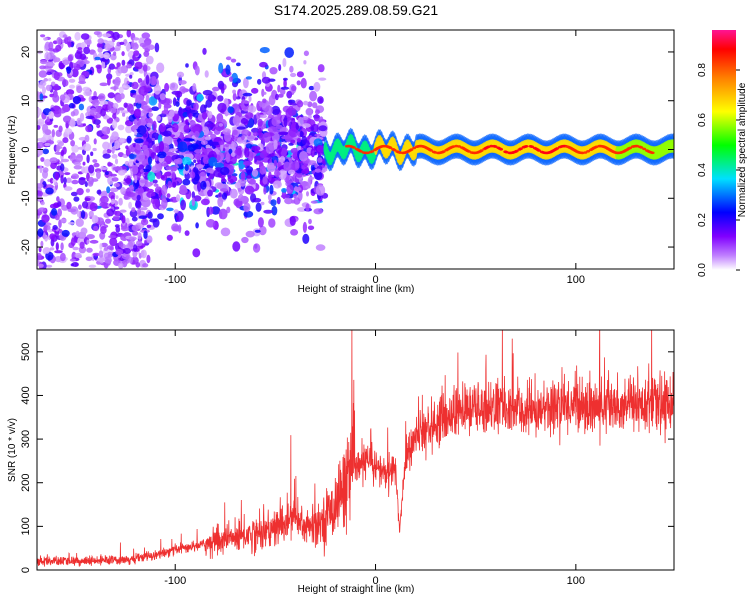  Describe the element at coordinates (26, 352) in the screenshot. I see `y-tick-label: 500` at that location.